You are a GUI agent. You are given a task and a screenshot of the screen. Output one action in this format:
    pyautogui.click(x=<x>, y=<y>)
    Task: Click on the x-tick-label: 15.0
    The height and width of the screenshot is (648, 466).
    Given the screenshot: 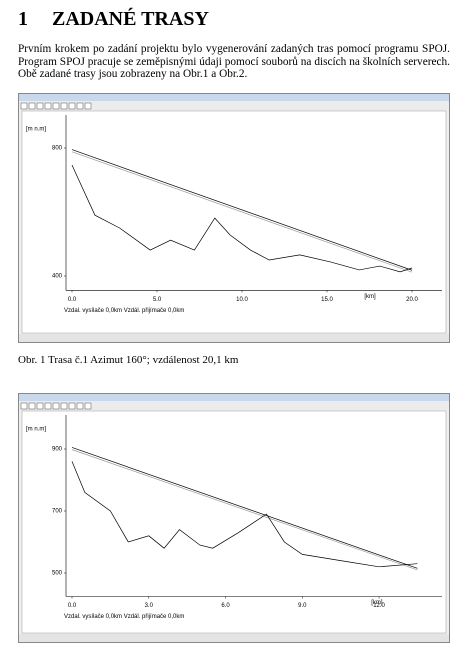 What is the action you would take?
    pyautogui.click(x=327, y=300)
    